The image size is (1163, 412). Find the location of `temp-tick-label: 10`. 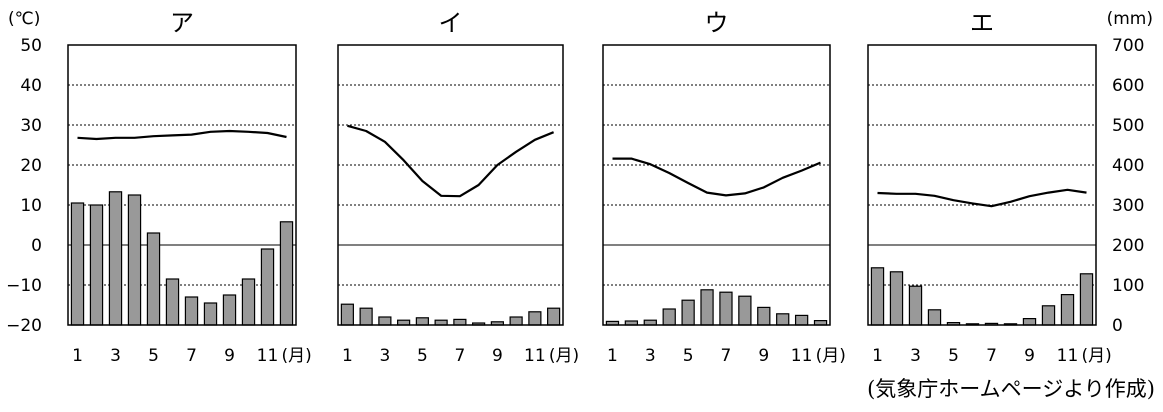

temp-tick-label: 10 is located at coordinates (31, 206).